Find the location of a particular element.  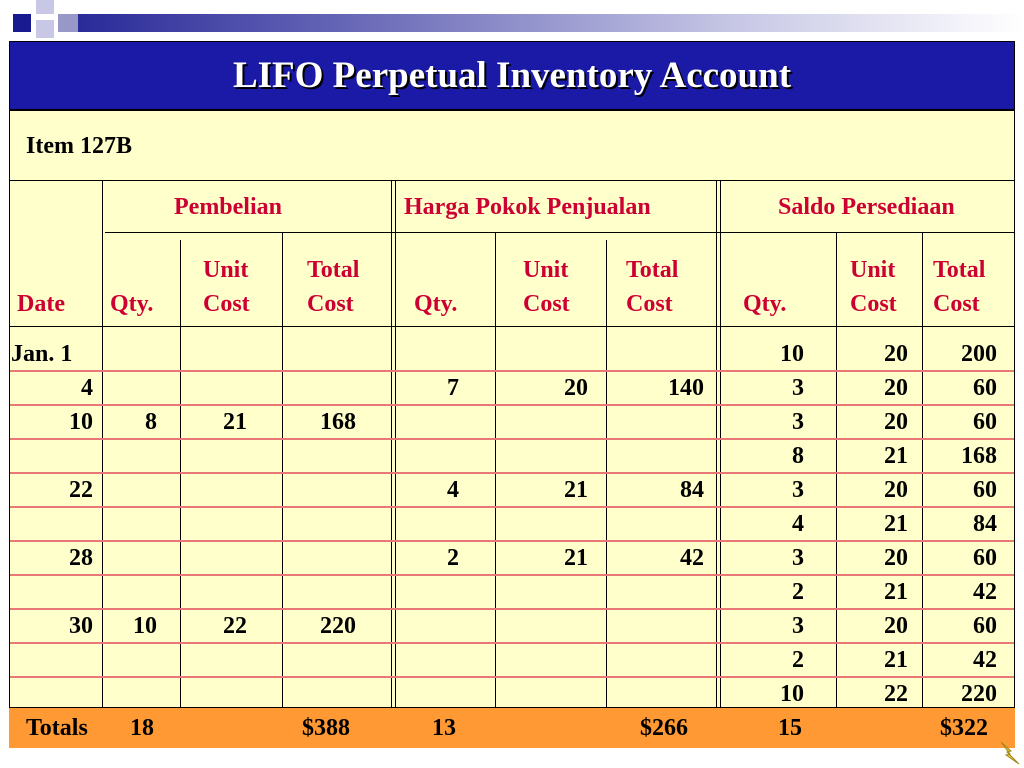

item-label: Item 127B is located at coordinates (79, 146).